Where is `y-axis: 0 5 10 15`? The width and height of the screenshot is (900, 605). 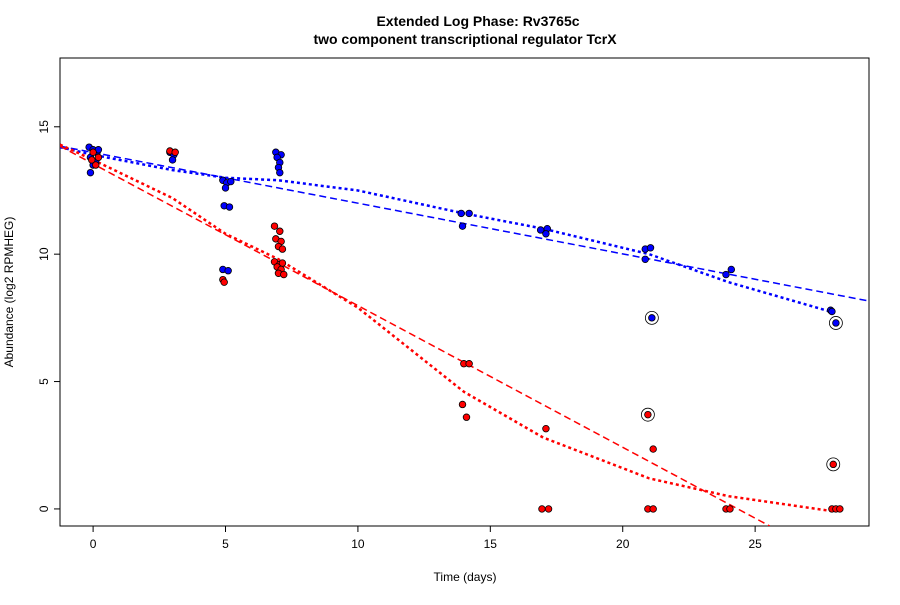 y-axis: 0 5 10 15 is located at coordinates (49, 316).